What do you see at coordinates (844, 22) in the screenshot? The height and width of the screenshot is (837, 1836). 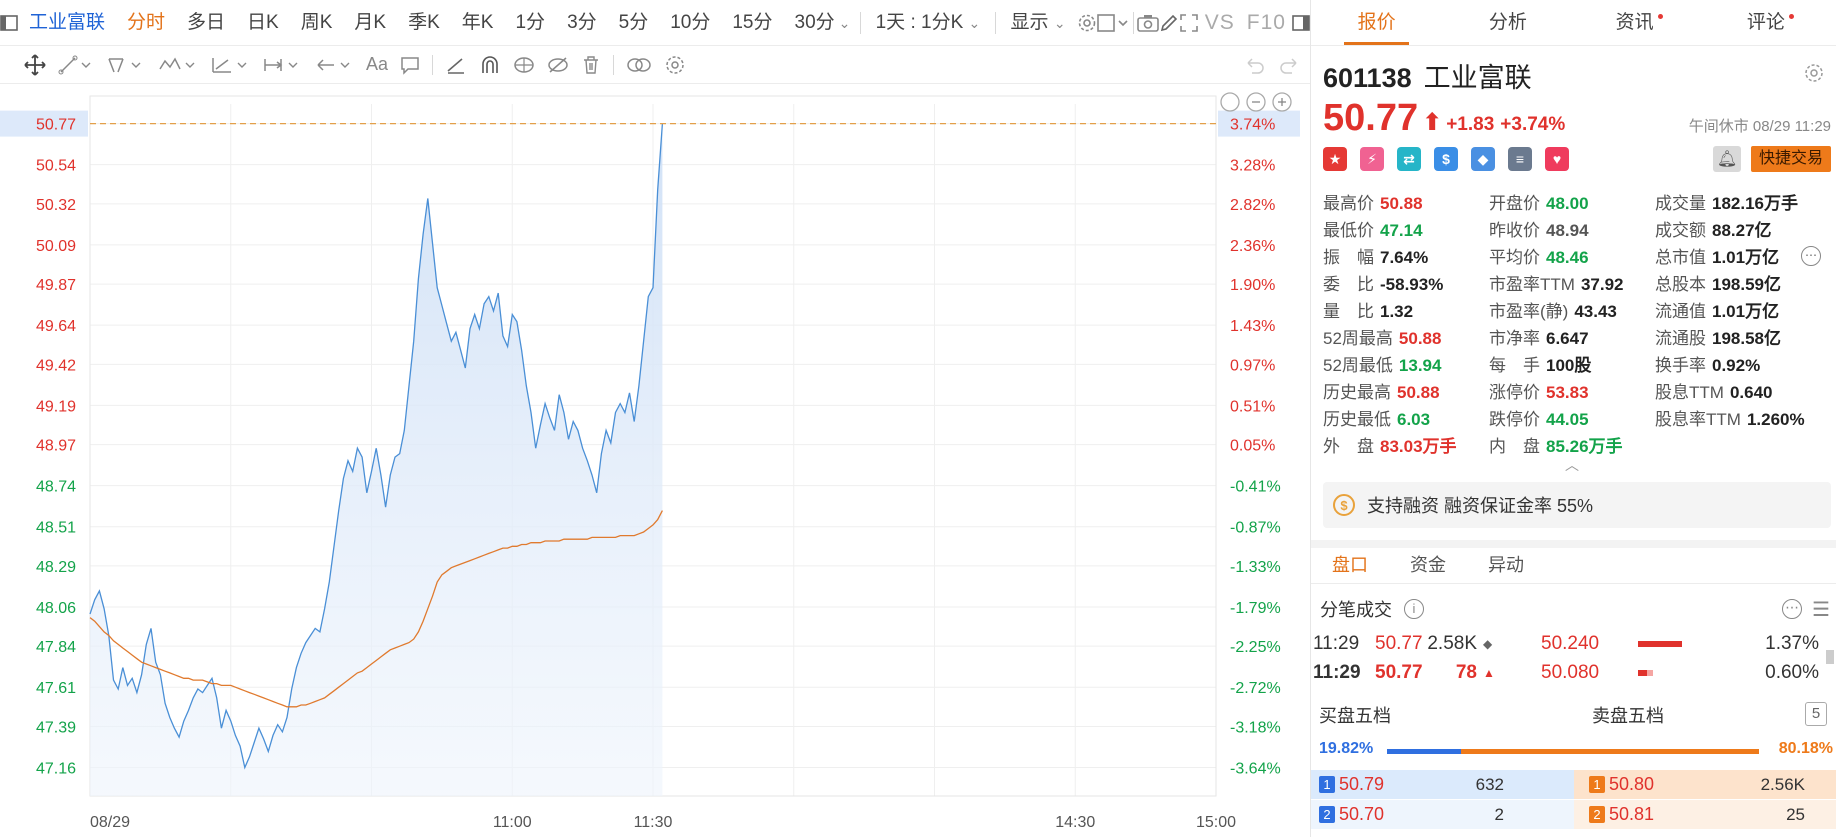 I see `chevron-down-icon: ⌄` at bounding box center [844, 22].